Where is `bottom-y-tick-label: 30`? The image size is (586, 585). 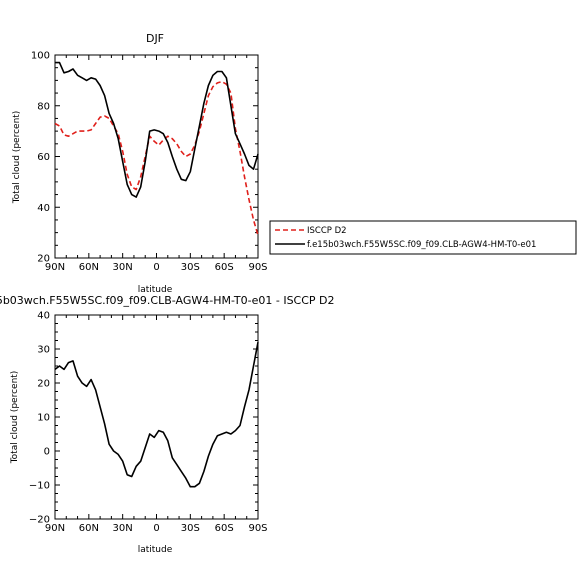 bottom-y-tick-label: 30 is located at coordinates (43, 350).